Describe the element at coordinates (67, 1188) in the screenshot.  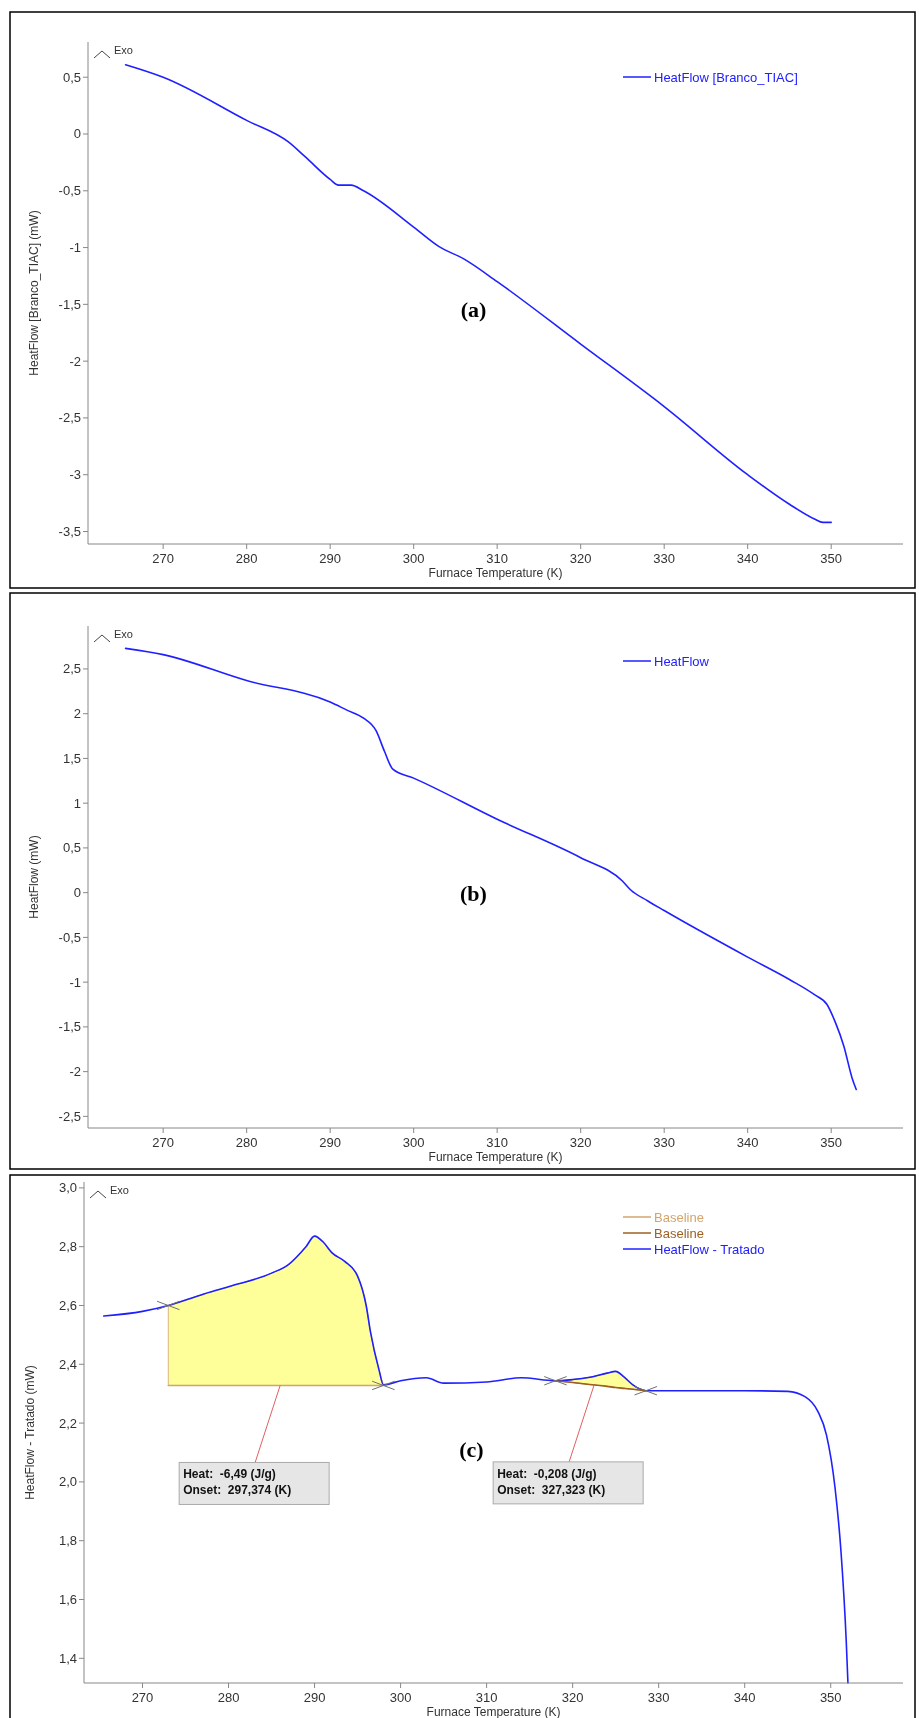
I see `y-tick-label: 3,0` at that location.